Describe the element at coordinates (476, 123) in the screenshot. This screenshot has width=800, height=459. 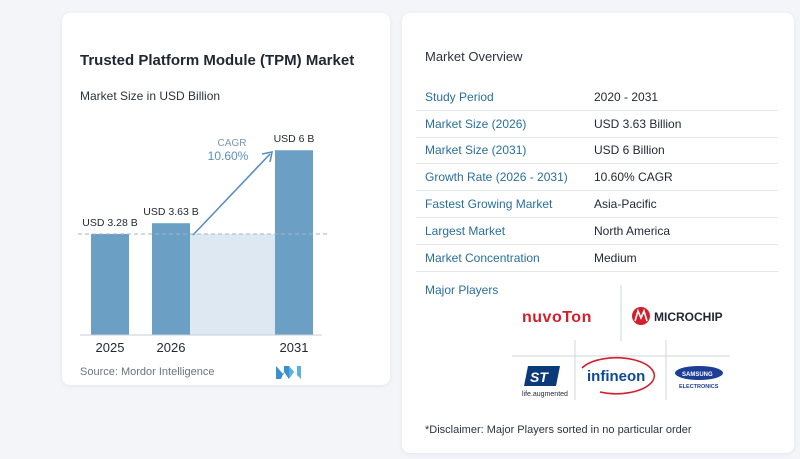
I see `overview-row-label: Market Size (2026)` at that location.